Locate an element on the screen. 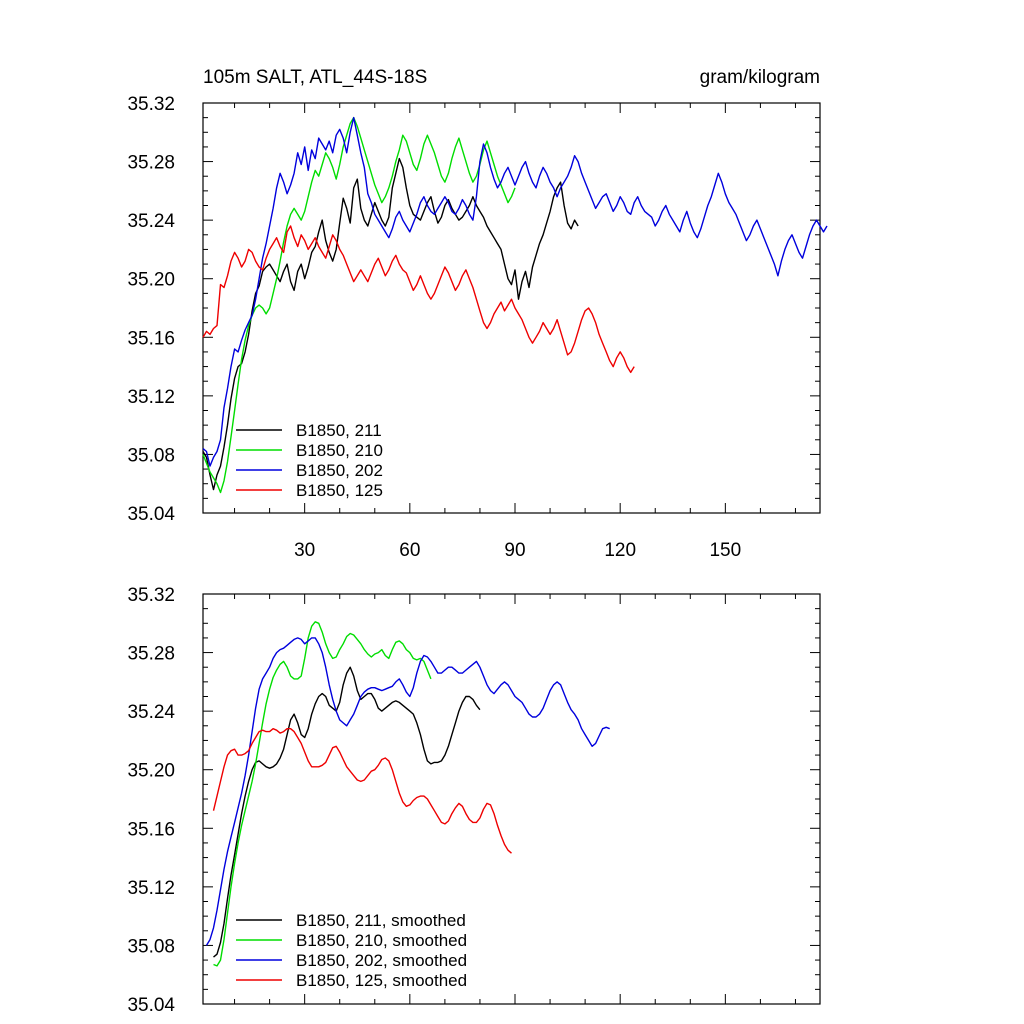  units-label: gram/kilogram is located at coordinates (760, 77).